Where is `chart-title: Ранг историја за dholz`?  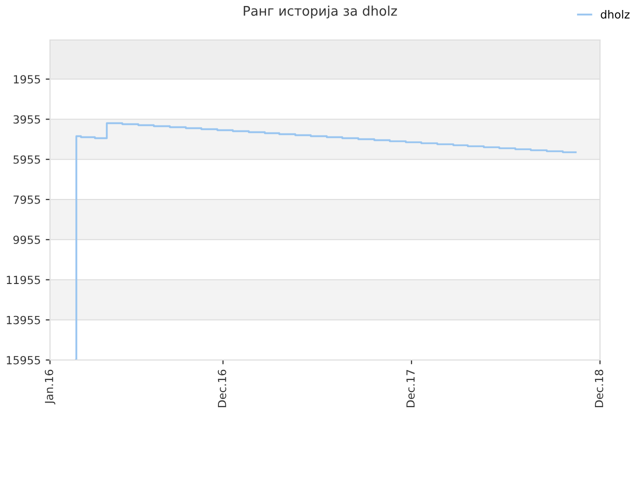 chart-title: Ранг историја за dholz is located at coordinates (320, 12).